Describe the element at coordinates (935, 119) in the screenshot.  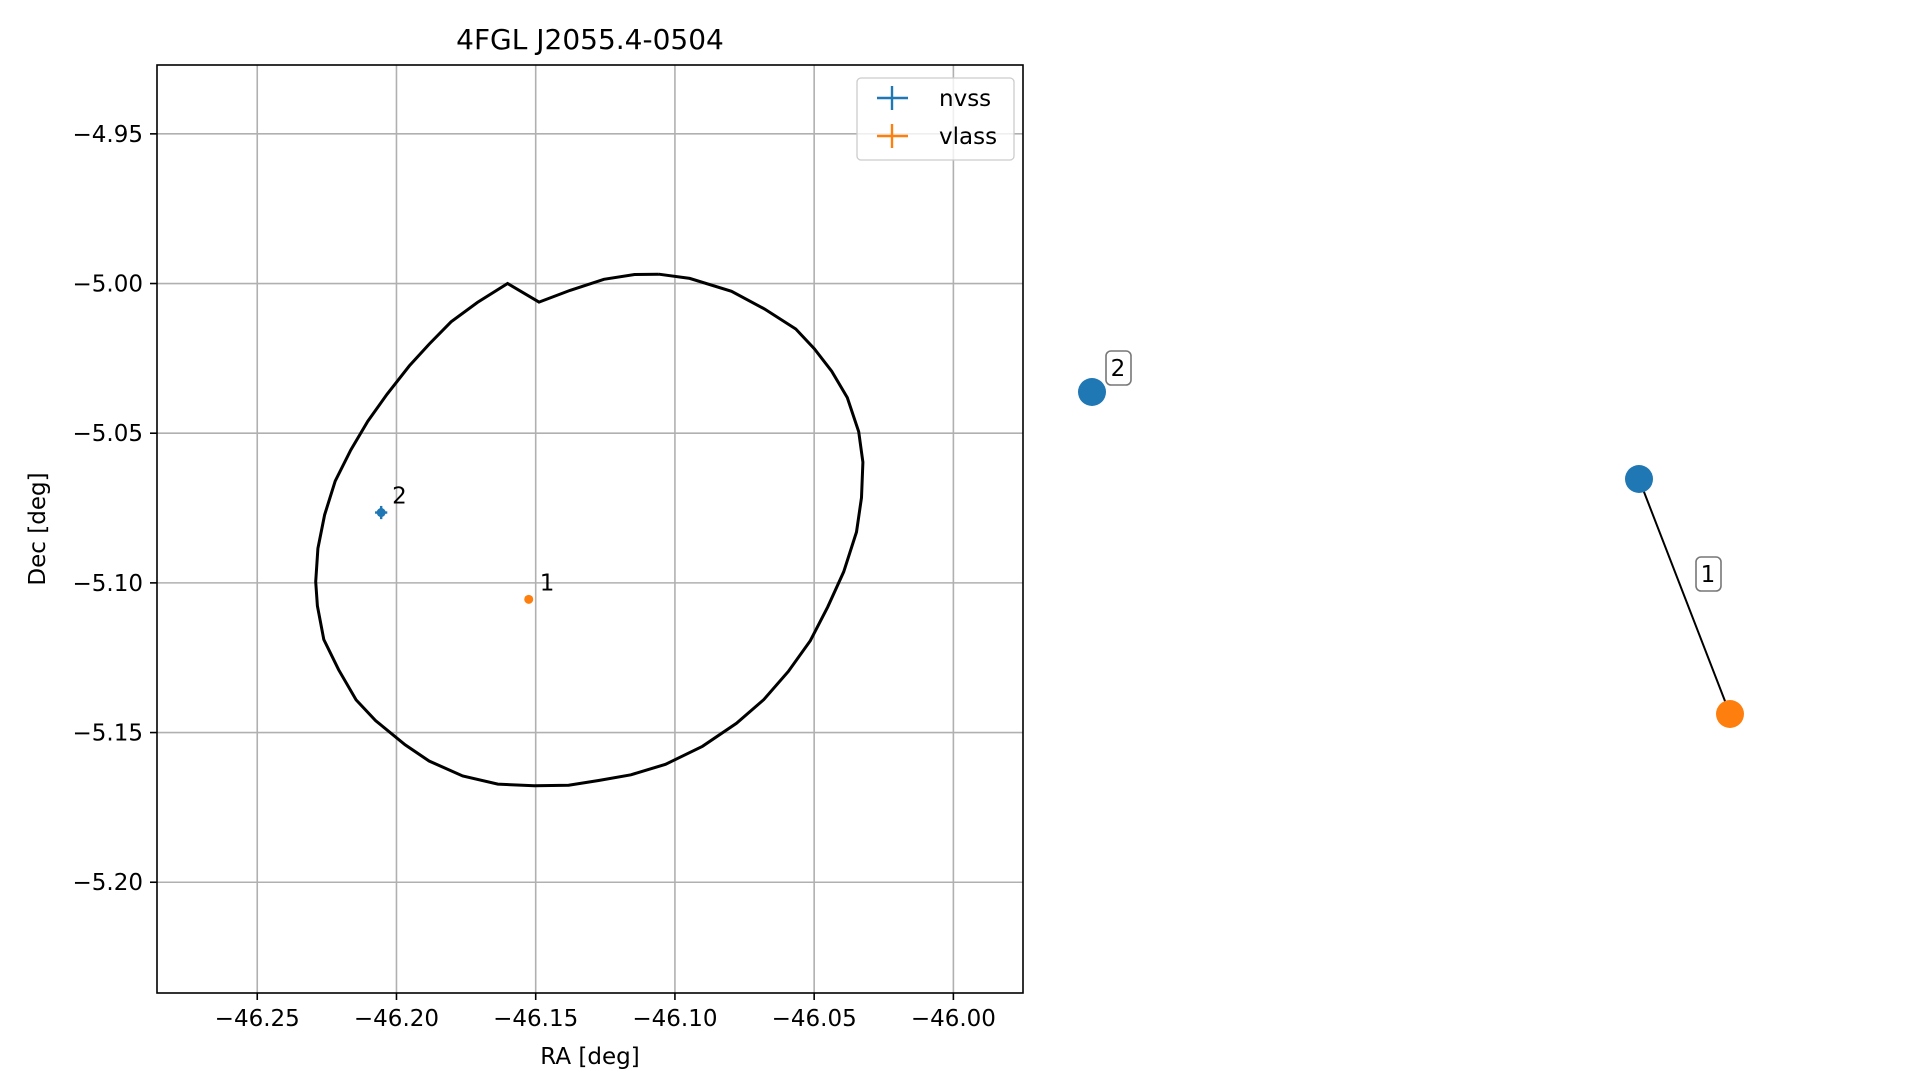
I see `legend: nvss vlass` at that location.